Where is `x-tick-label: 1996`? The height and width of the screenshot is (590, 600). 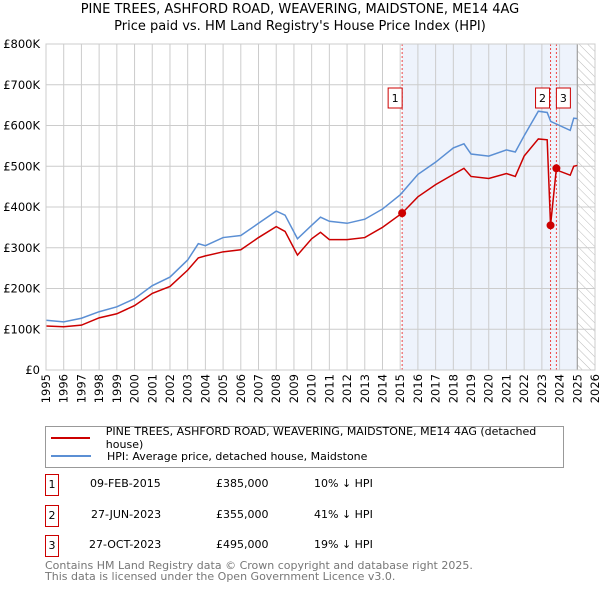 x-tick-label: 1996 is located at coordinates (64, 388).